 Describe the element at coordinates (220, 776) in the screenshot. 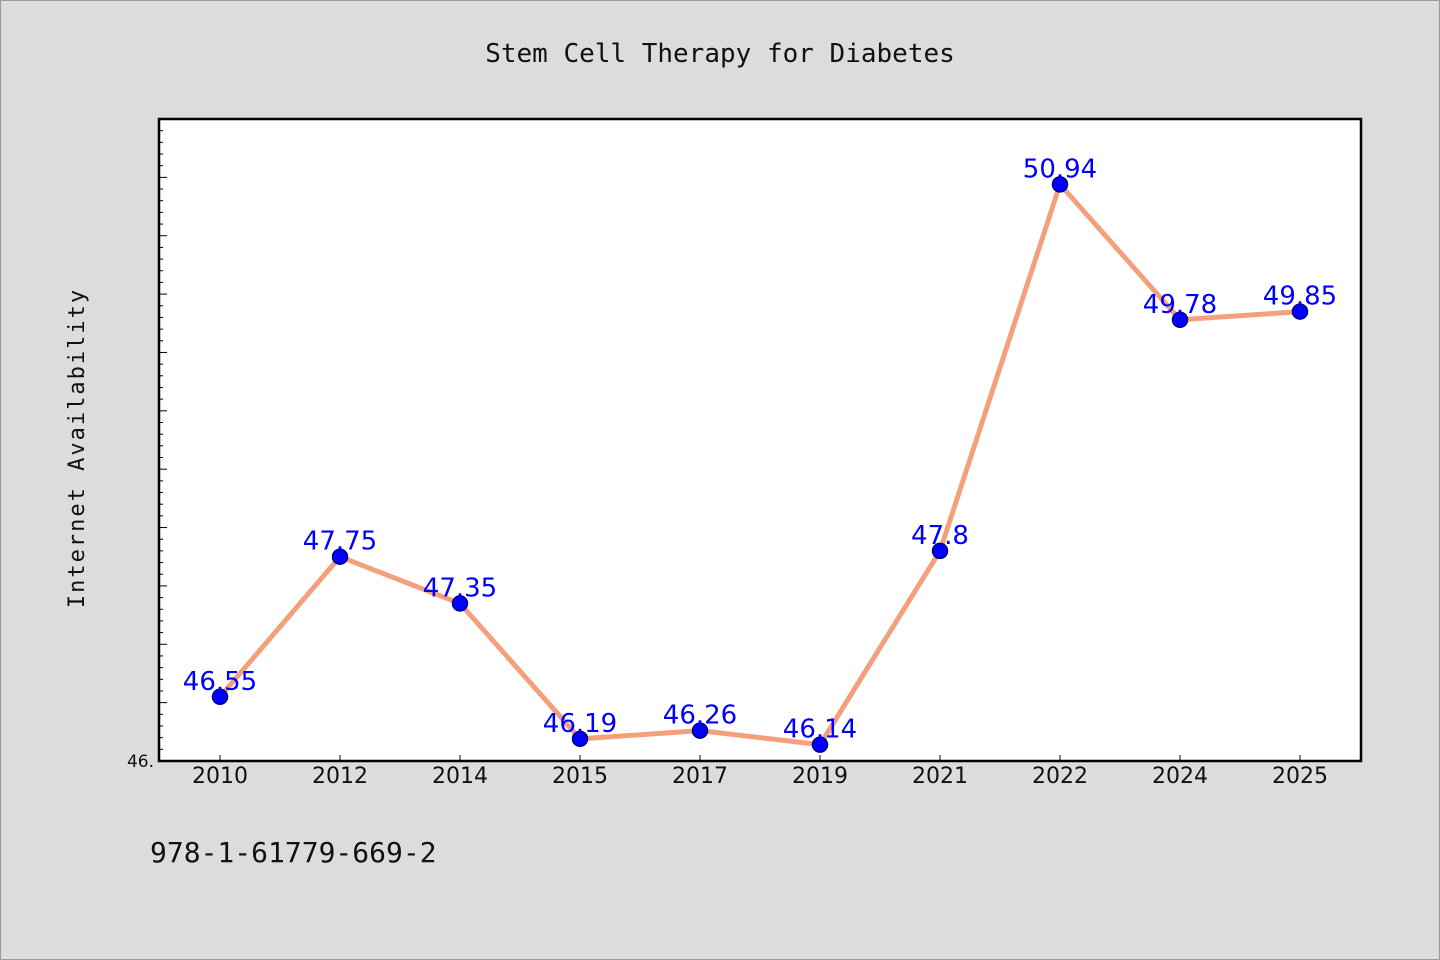

I see `x-tick-label: 2010` at that location.